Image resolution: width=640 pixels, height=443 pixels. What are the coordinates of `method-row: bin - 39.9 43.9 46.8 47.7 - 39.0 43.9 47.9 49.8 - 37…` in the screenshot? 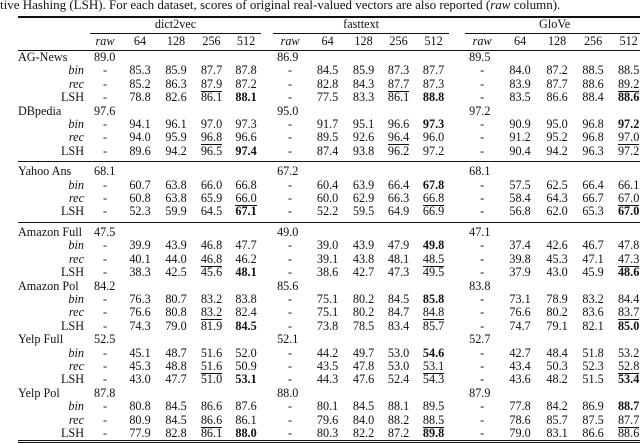 It's located at (329, 245).